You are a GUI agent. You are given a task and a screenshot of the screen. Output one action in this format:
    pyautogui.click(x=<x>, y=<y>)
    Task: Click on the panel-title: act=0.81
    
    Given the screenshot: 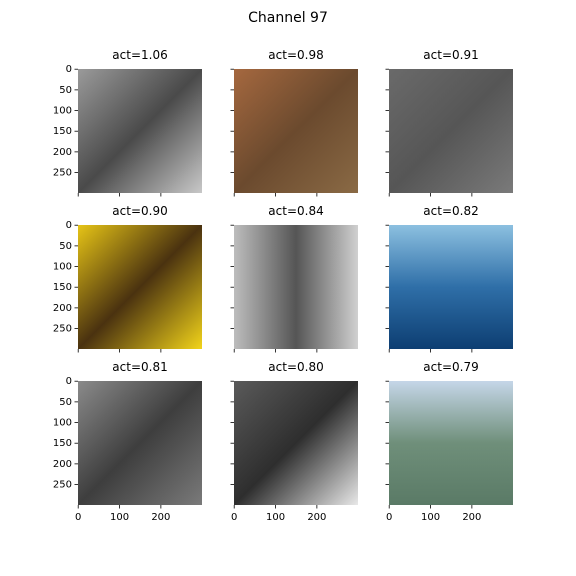 What is the action you would take?
    pyautogui.click(x=139, y=367)
    